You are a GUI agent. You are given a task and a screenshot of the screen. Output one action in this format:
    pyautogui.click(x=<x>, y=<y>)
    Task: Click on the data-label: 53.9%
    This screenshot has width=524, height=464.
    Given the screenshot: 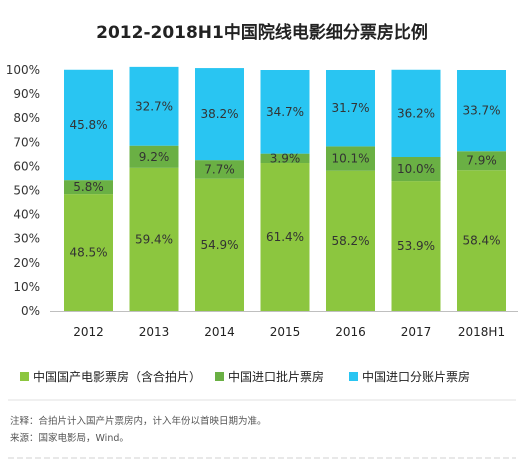 What is the action you would take?
    pyautogui.click(x=416, y=246)
    